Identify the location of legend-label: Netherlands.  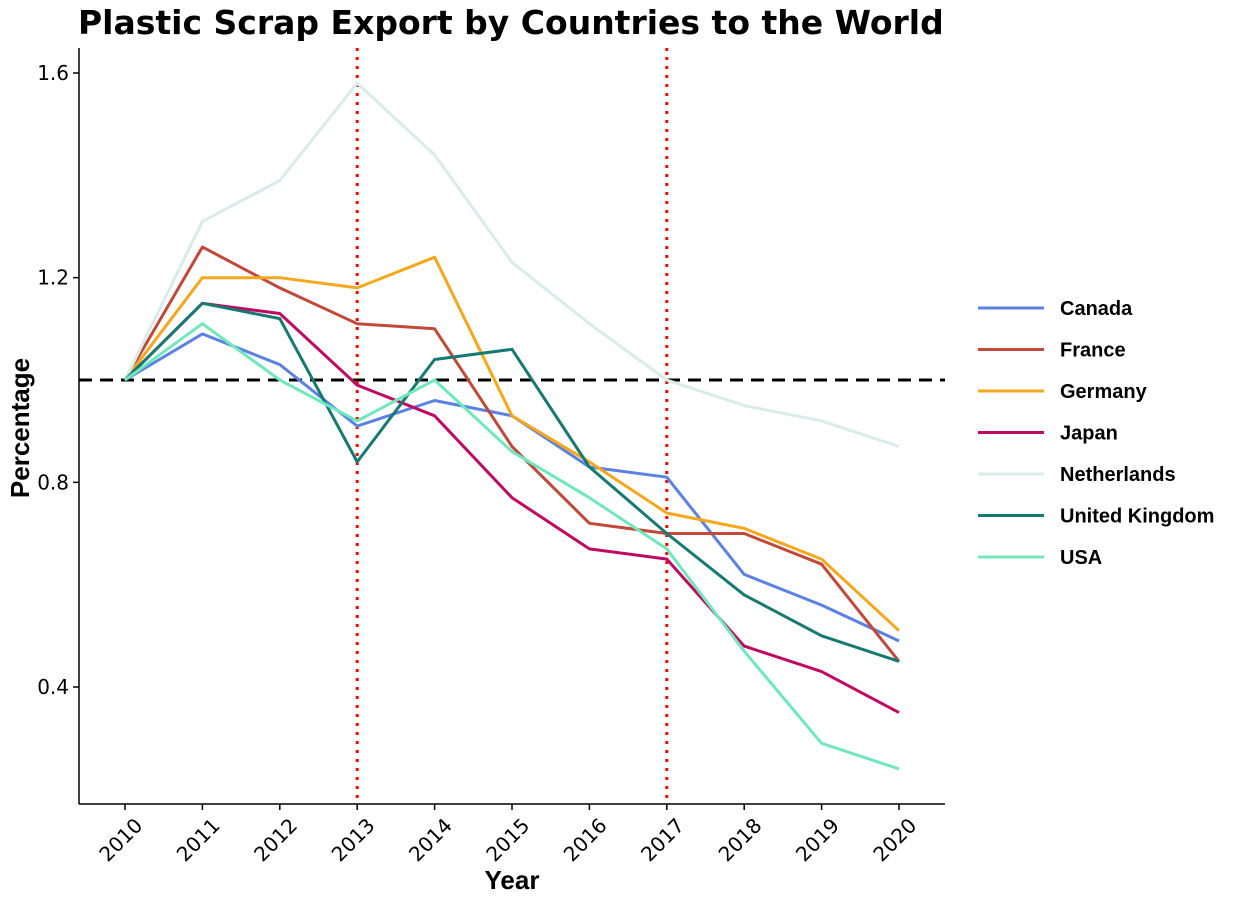
(1118, 475).